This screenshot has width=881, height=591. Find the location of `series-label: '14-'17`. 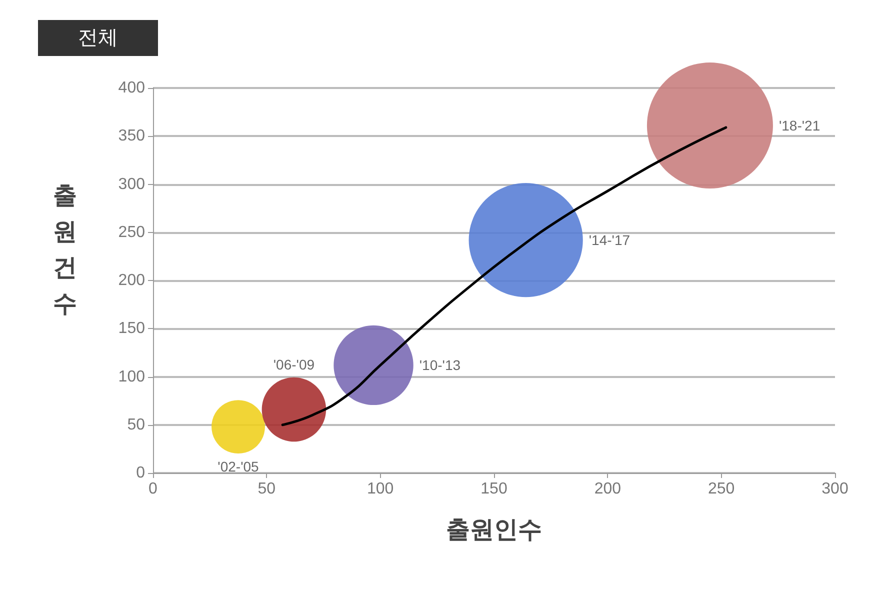

series-label: '14-'17 is located at coordinates (609, 240).